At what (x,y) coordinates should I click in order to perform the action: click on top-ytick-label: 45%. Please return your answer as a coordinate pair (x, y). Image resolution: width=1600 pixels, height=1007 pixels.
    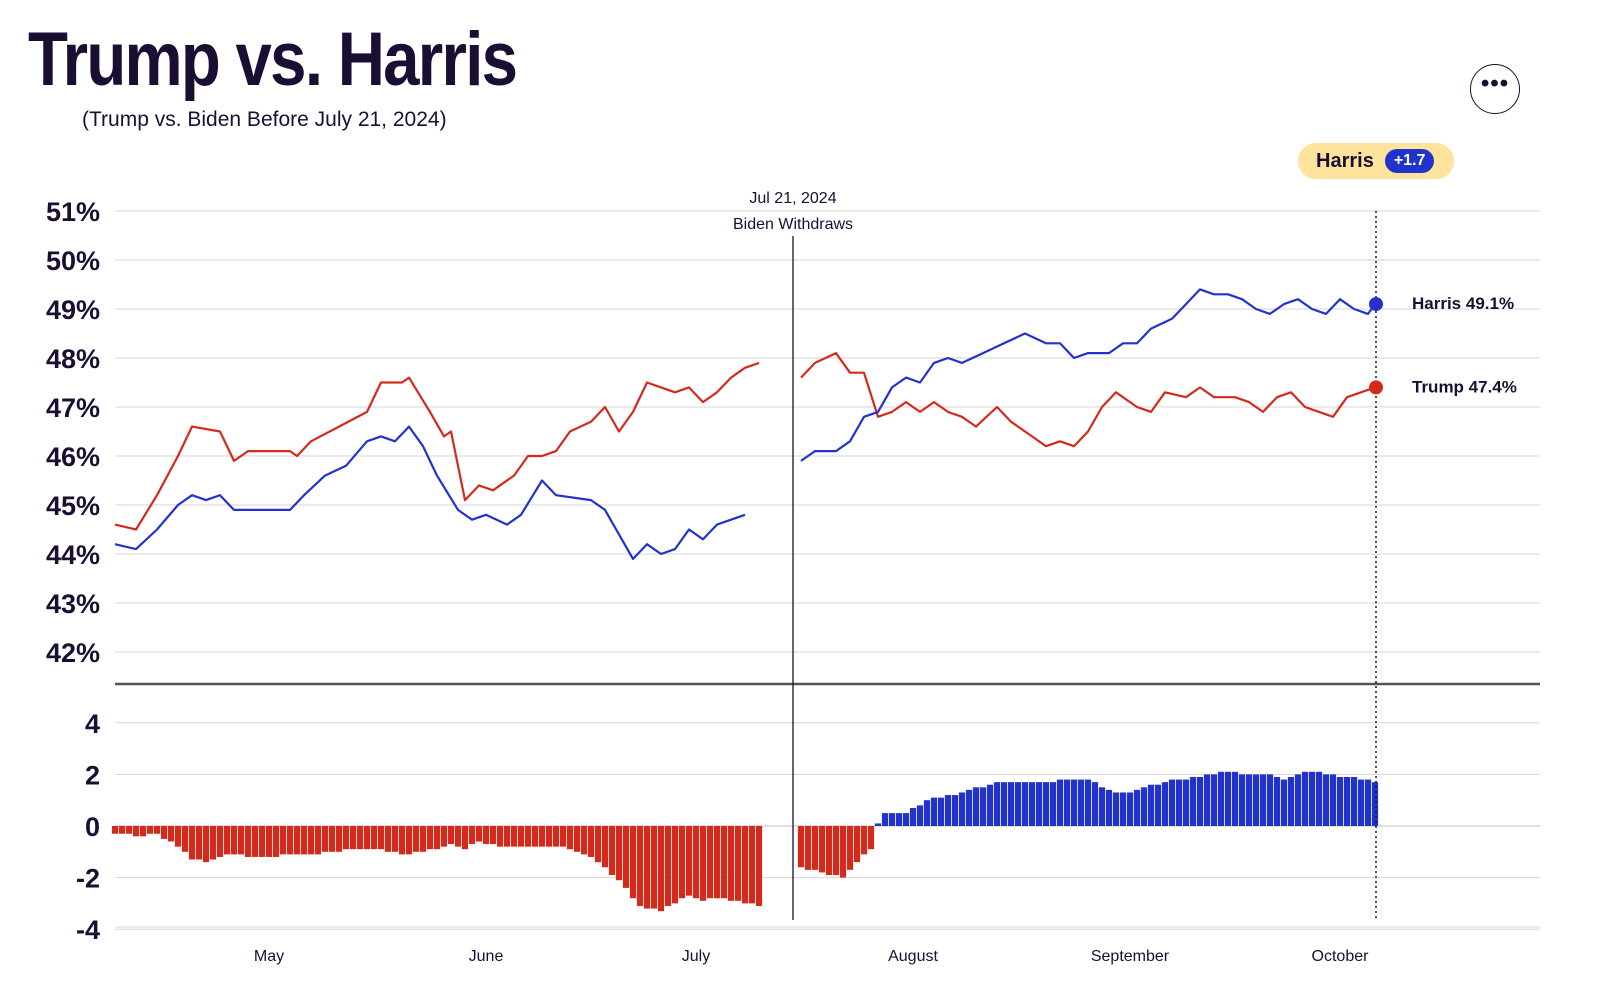
    Looking at the image, I should click on (73, 506).